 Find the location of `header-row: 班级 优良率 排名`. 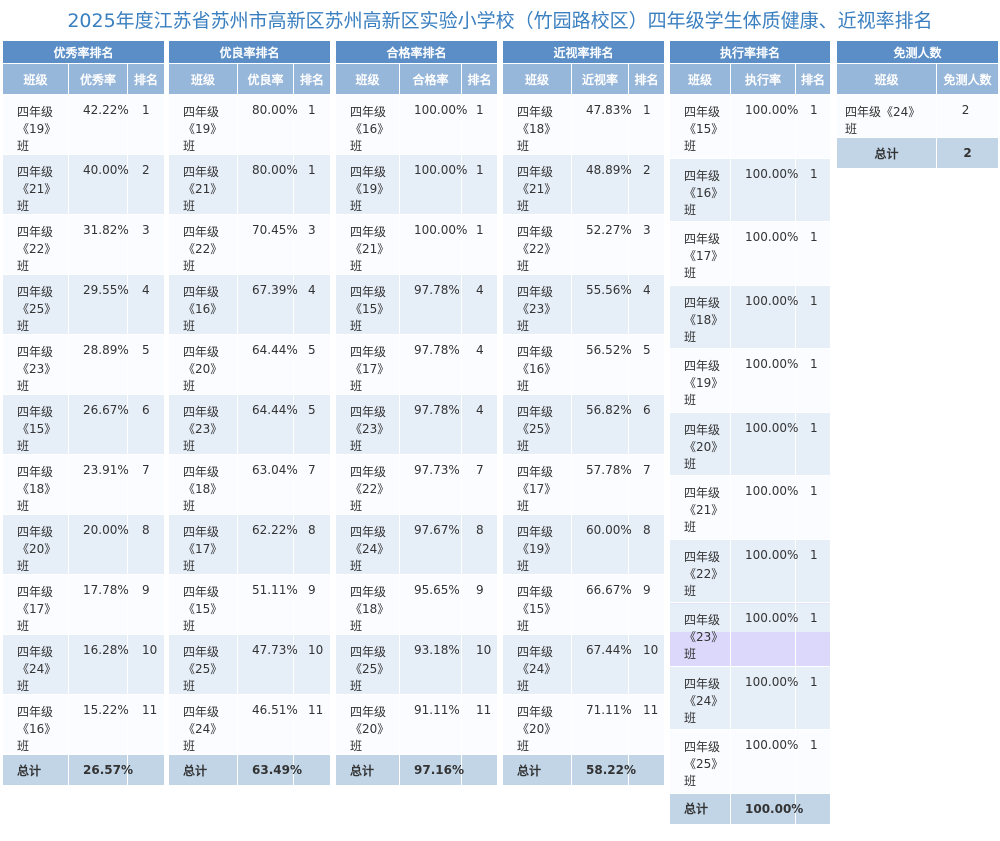

header-row: 班级 优良率 排名 is located at coordinates (250, 79).